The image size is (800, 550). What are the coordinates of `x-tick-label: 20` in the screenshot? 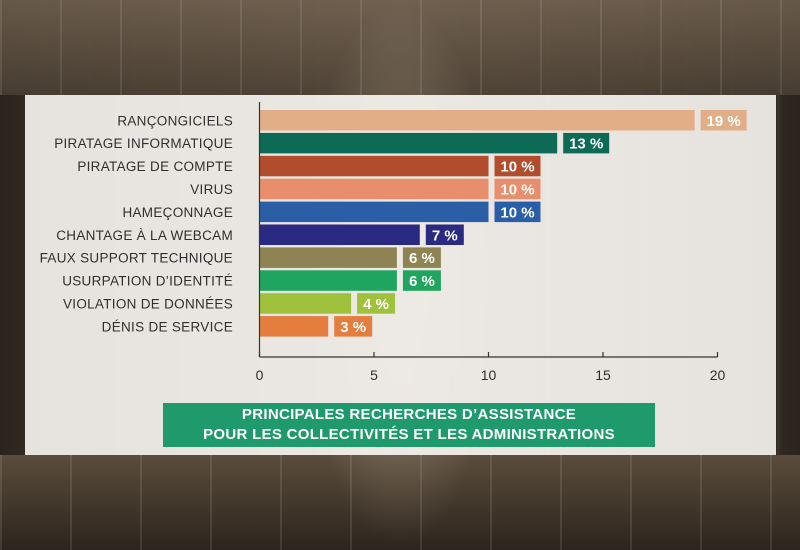 It's located at (718, 375).